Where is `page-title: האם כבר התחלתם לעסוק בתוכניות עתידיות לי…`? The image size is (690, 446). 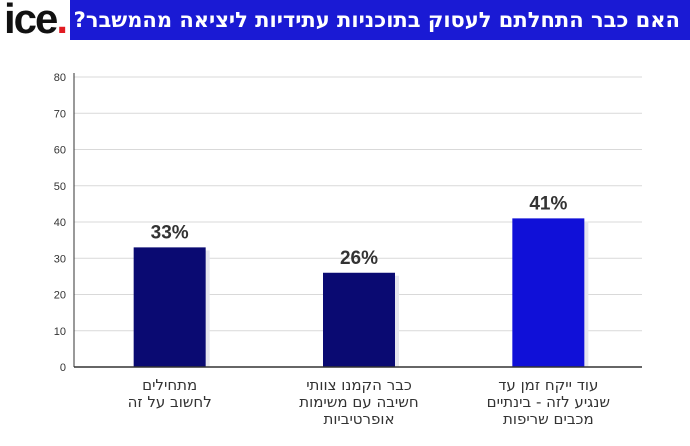
page-title: האם כבר התחלתם לעסוק בתוכניות עתידיות לי… is located at coordinates (376, 20).